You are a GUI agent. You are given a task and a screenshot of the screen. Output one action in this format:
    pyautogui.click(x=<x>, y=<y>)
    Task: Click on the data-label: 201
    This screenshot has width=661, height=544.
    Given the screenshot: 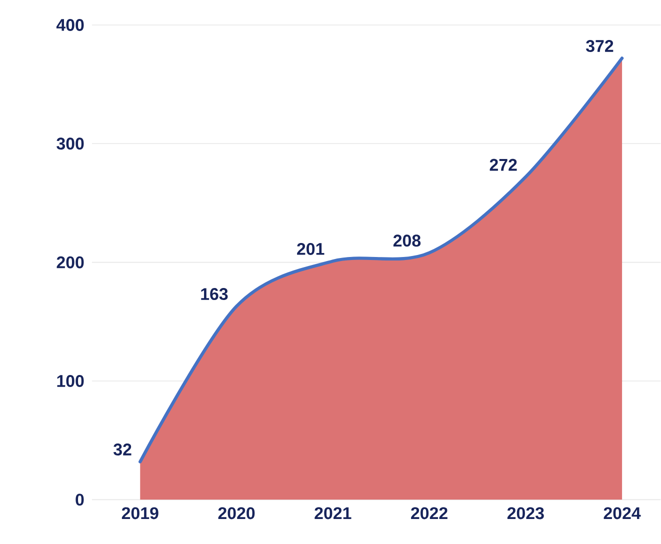 What is the action you would take?
    pyautogui.click(x=310, y=249)
    